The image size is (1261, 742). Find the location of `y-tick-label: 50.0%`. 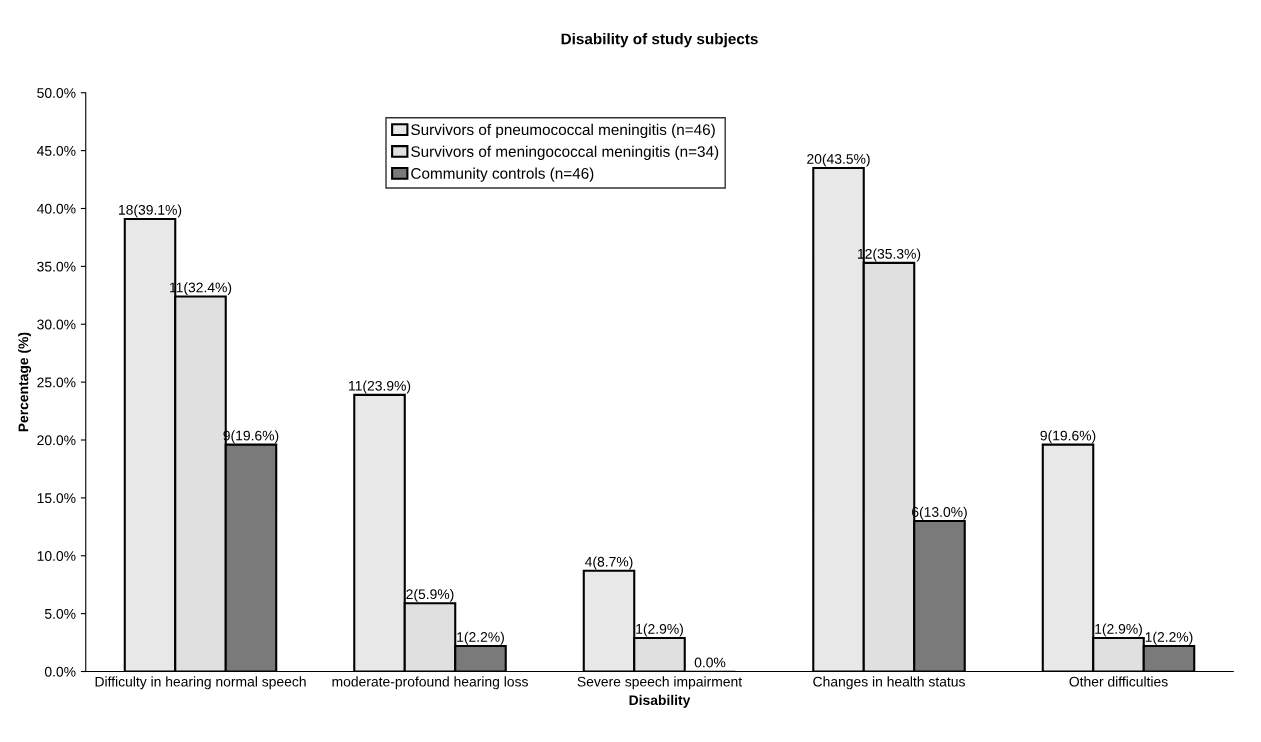

y-tick-label: 50.0% is located at coordinates (56, 93).